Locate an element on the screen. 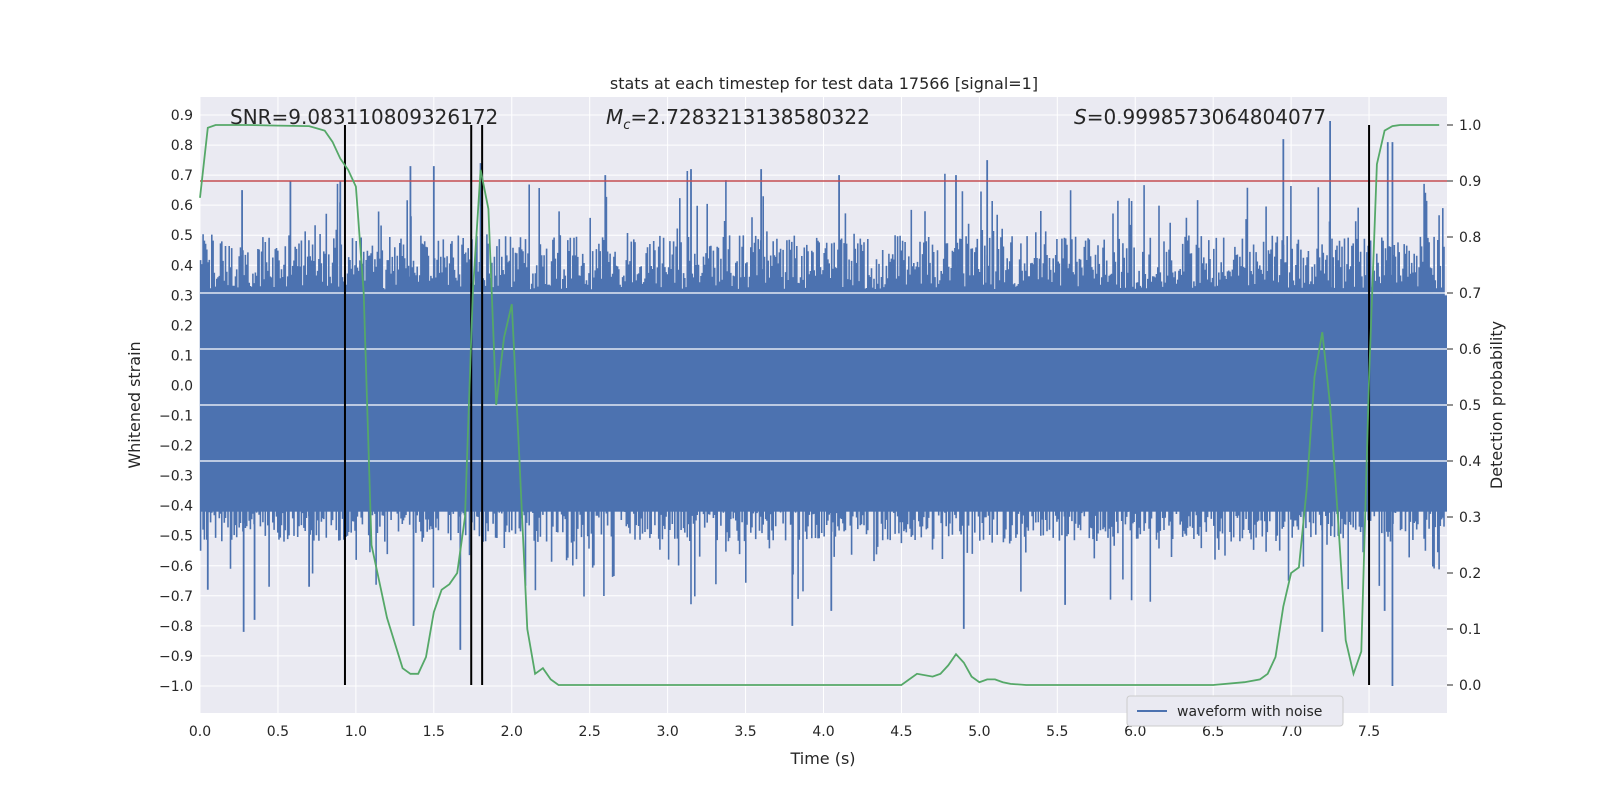 The height and width of the screenshot is (804, 1600). y-left-tick-label: −0.4 is located at coordinates (176, 507).